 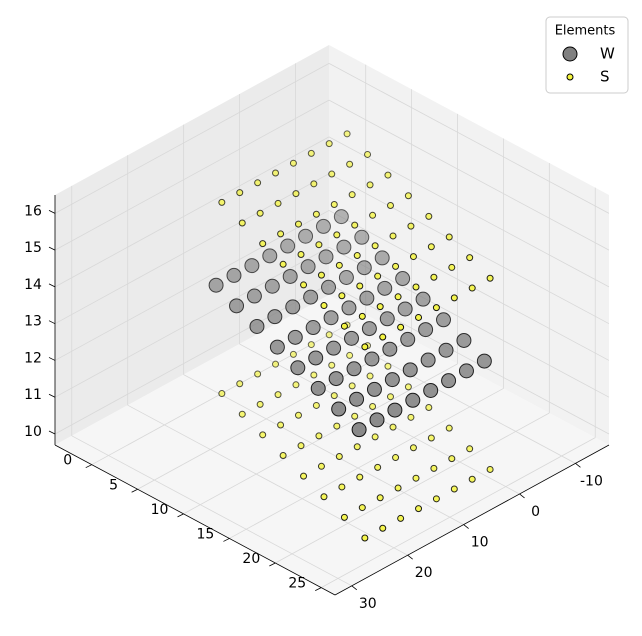 What do you see at coordinates (585, 31) in the screenshot?
I see `legend-title: Elements` at bounding box center [585, 31].